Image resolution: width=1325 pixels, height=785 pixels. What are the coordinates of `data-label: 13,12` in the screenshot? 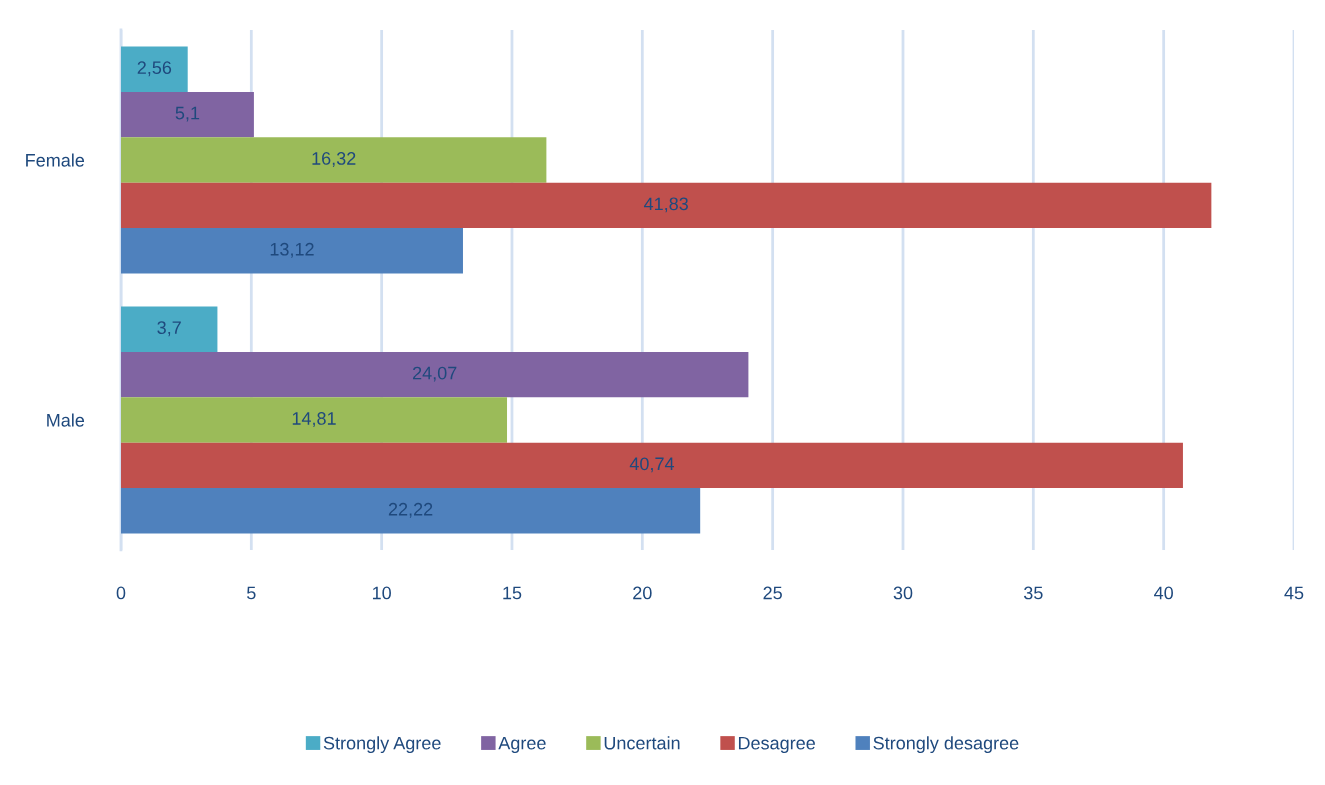 It's located at (292, 250).